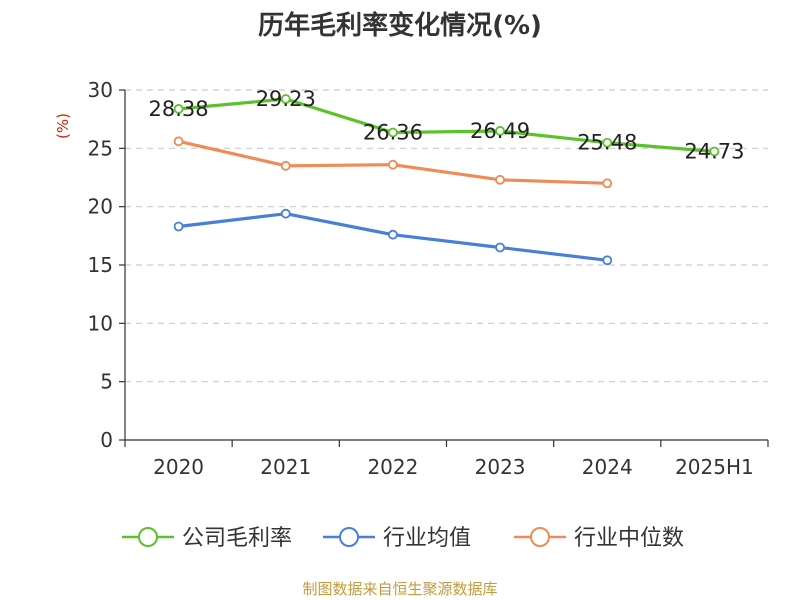  What do you see at coordinates (178, 467) in the screenshot?
I see `x-tick-label: 2020` at bounding box center [178, 467].